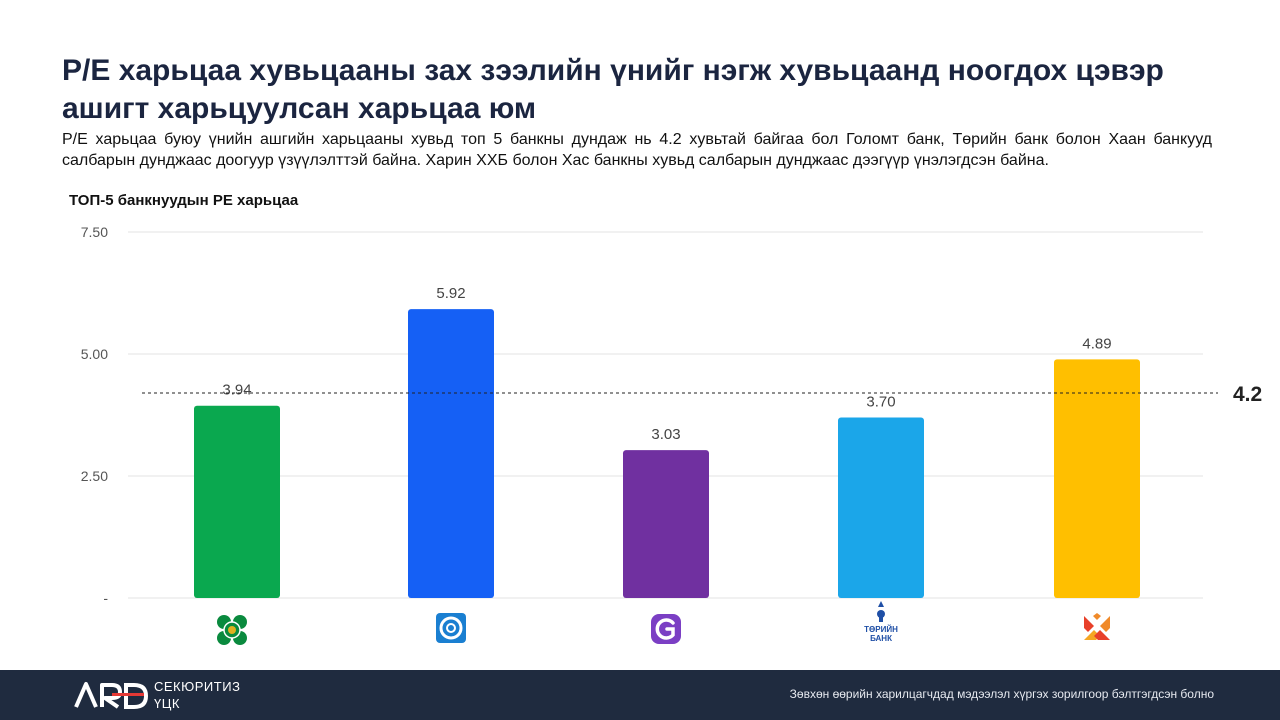 The width and height of the screenshot is (1280, 720). What do you see at coordinates (666, 524) in the screenshot?
I see `bar-tdb` at bounding box center [666, 524].